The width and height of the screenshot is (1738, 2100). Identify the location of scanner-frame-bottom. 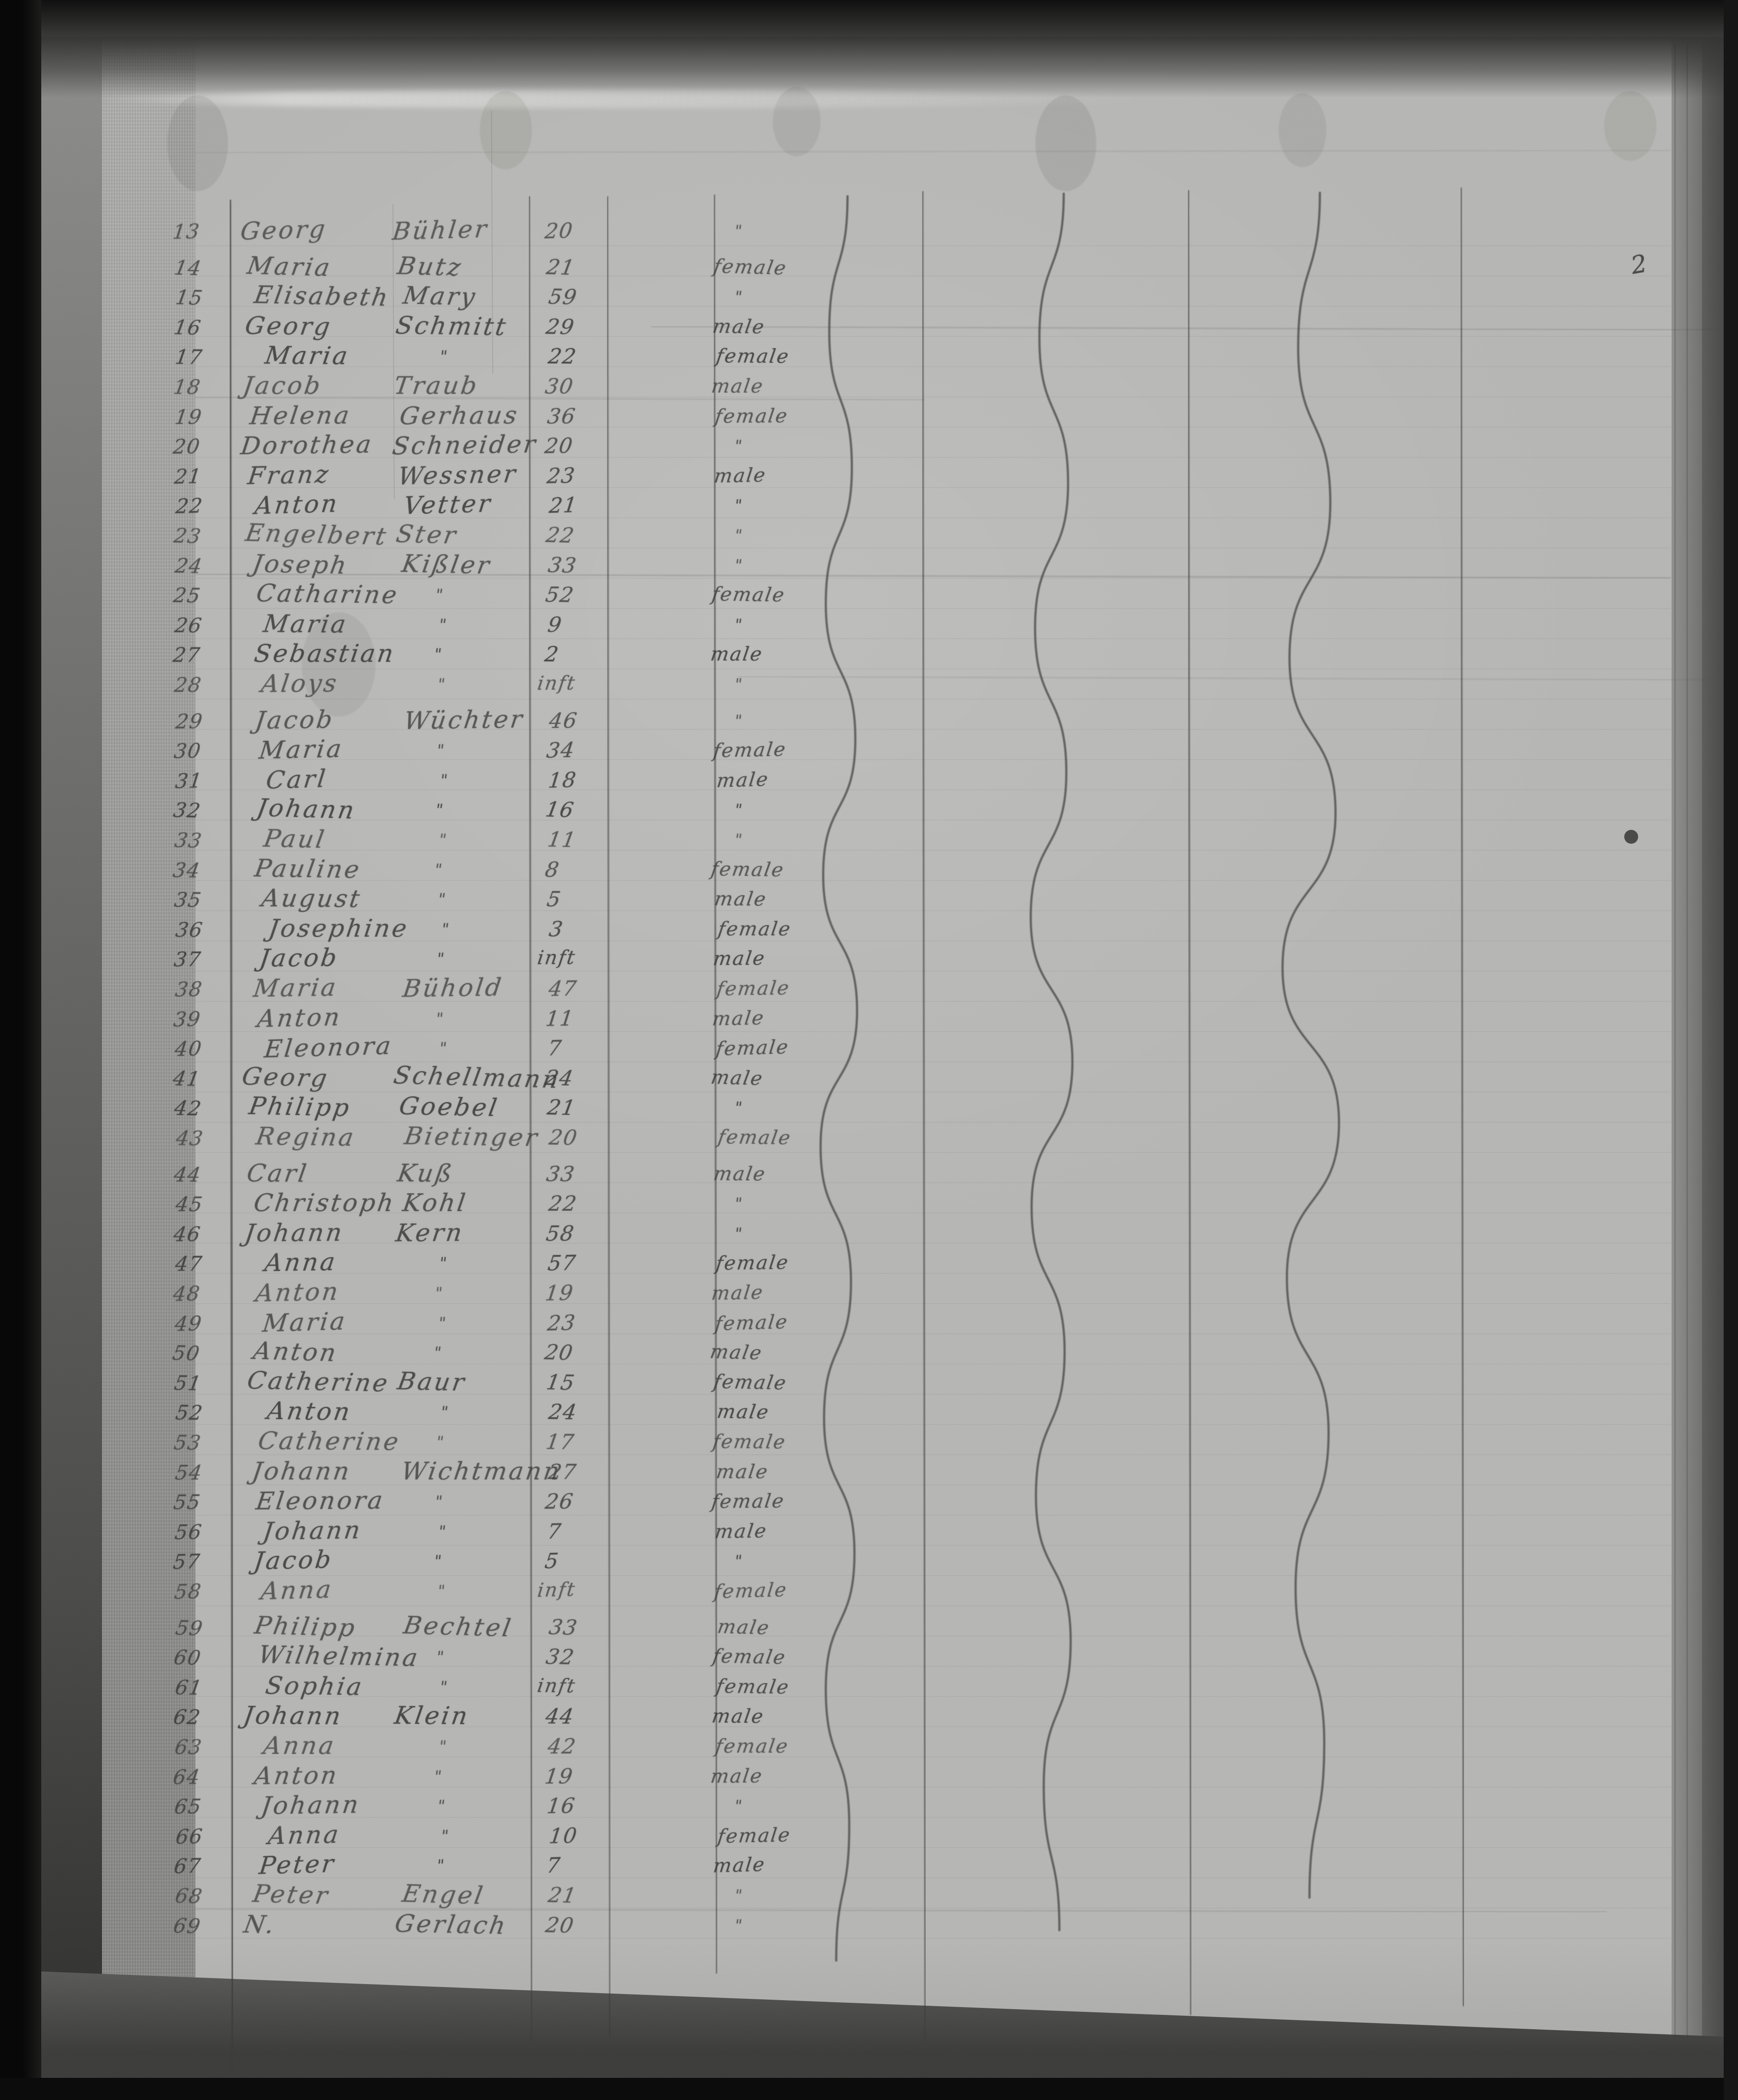
(869, 2089).